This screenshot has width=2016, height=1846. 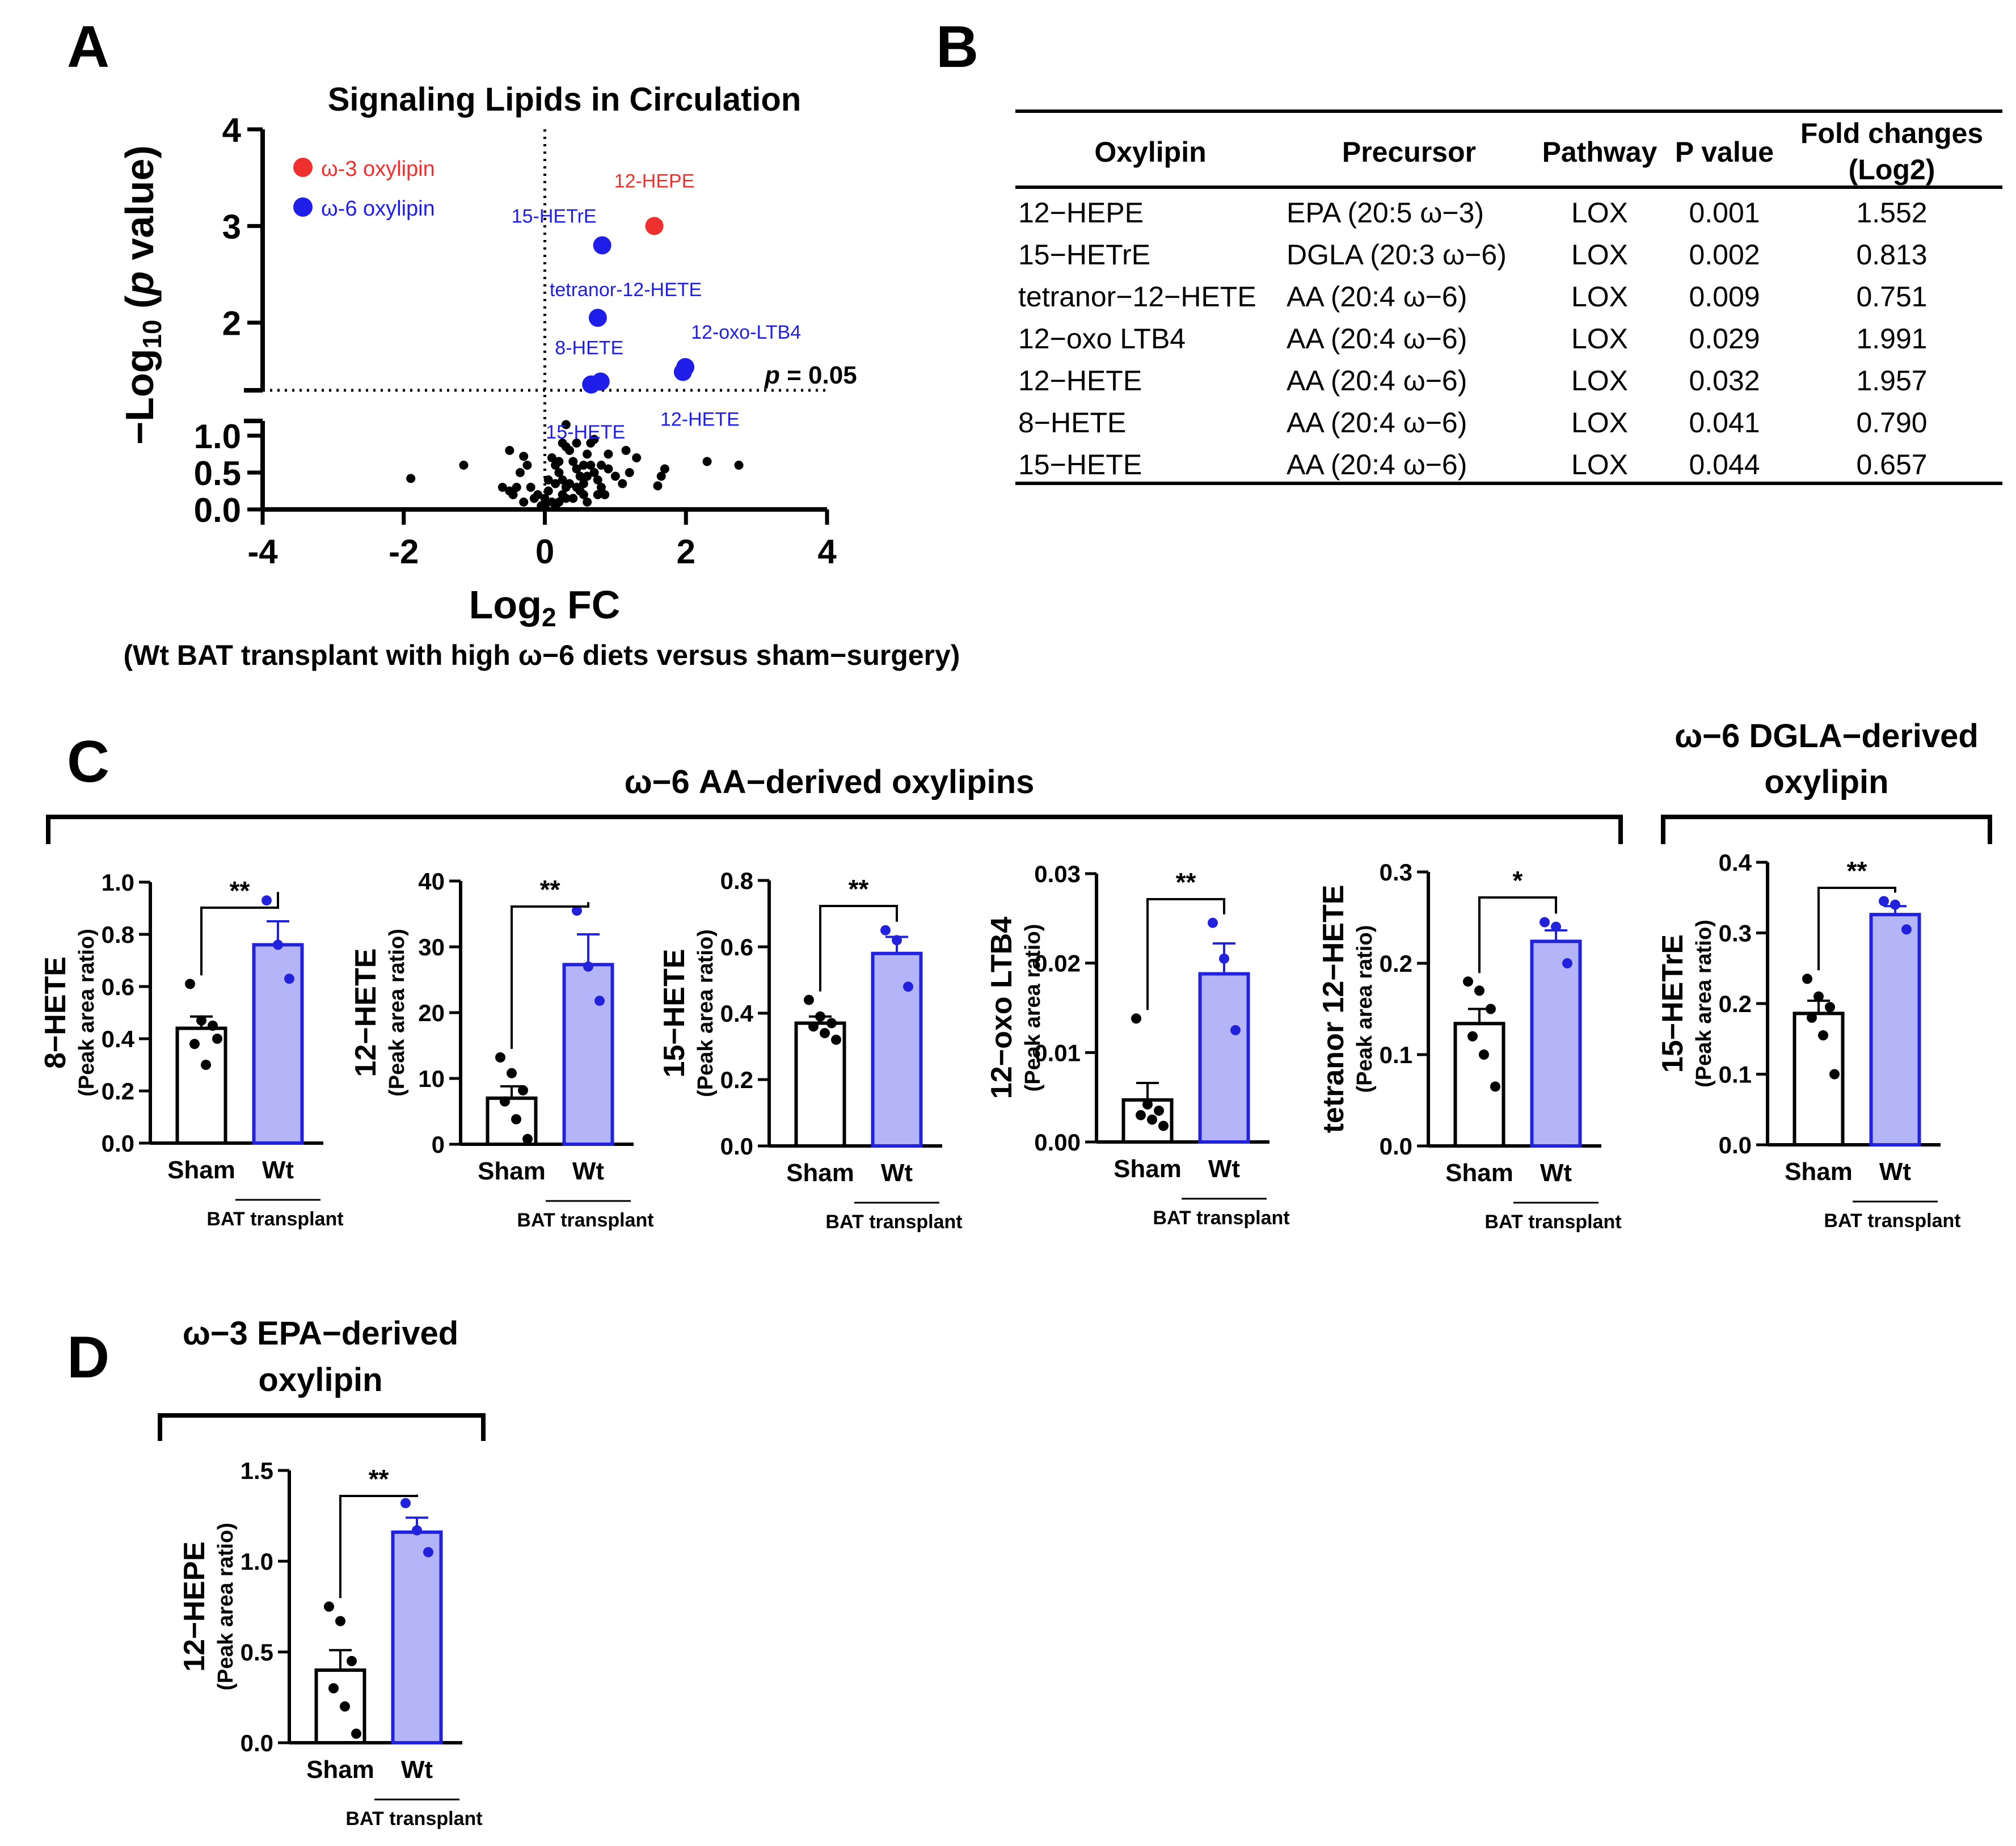 I want to click on table-cell: 1.991, so click(x=1891, y=339).